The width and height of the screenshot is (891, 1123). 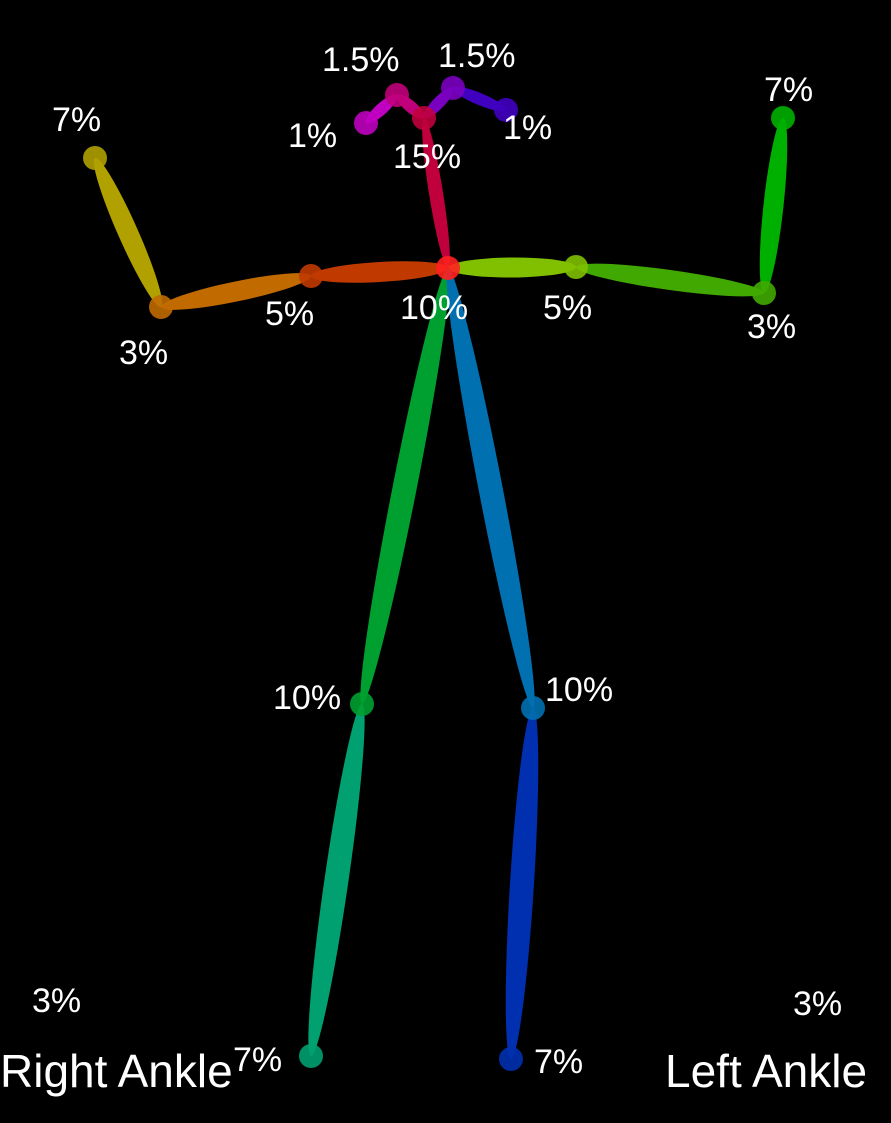 I want to click on right-eye-label: 1.5%, so click(x=361, y=60).